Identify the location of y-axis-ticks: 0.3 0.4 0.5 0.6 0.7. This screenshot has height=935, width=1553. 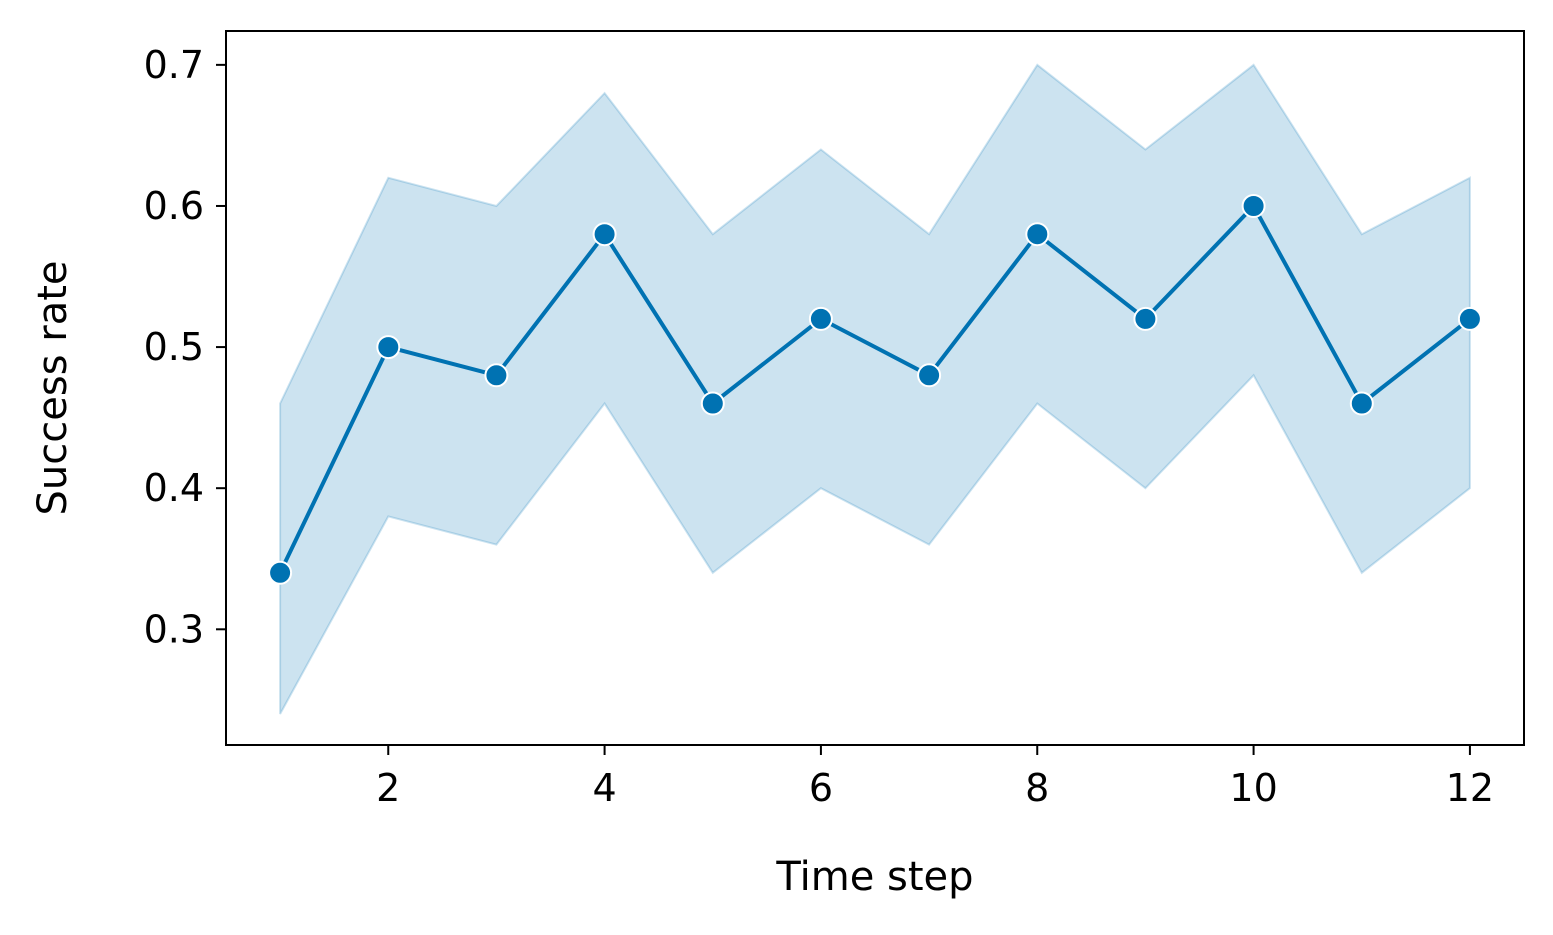
(185, 347).